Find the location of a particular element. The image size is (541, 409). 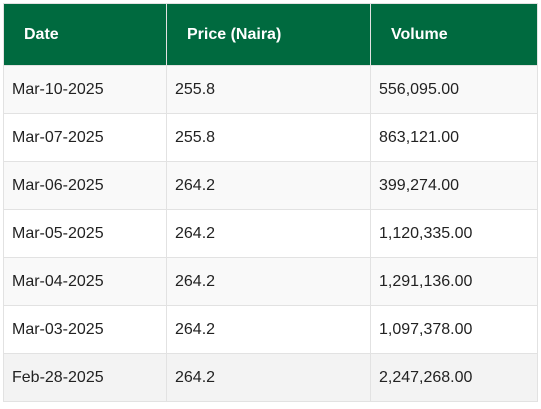

cell-volume: 399,274.00 is located at coordinates (454, 185).